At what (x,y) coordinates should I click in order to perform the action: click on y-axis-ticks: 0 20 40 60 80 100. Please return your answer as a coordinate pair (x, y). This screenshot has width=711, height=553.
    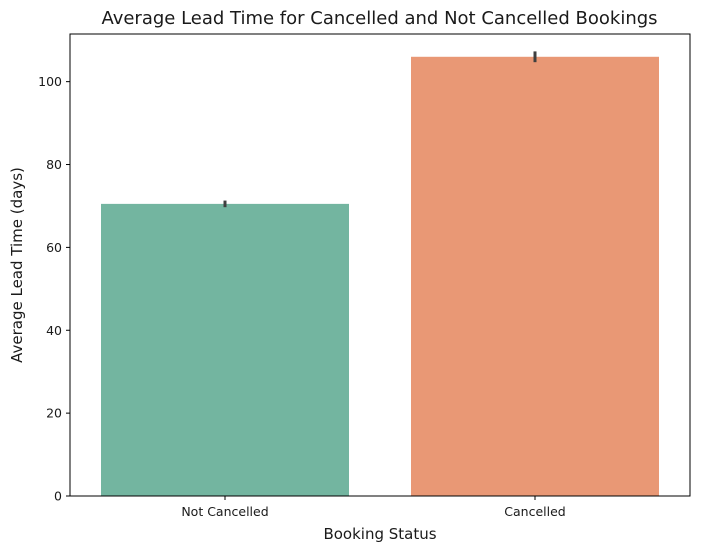
    Looking at the image, I should click on (54, 289).